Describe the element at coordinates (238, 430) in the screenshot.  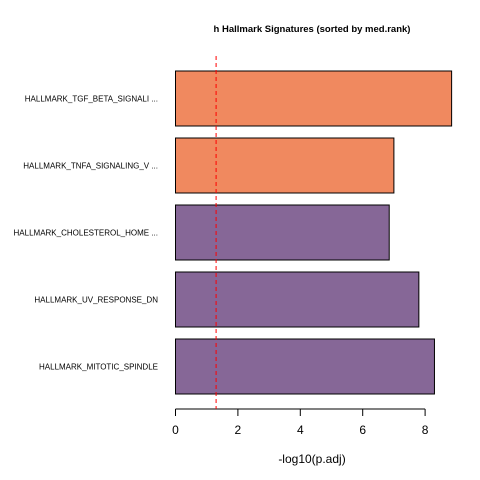
I see `x-tick-label: 2` at that location.